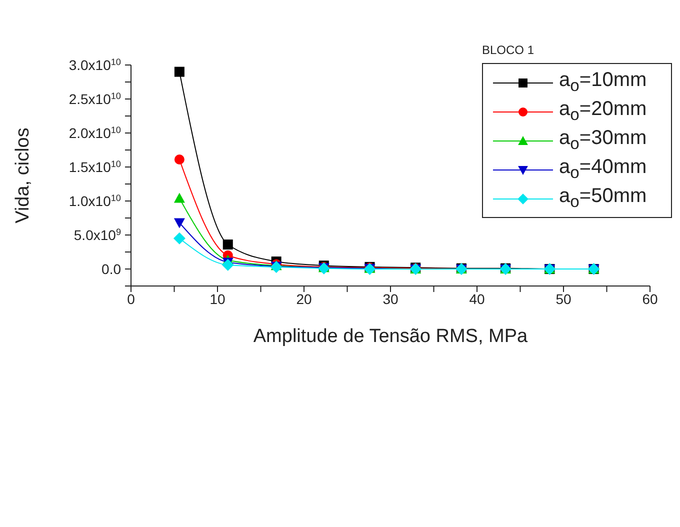  I want to click on x-tick-label: 0, so click(131, 298).